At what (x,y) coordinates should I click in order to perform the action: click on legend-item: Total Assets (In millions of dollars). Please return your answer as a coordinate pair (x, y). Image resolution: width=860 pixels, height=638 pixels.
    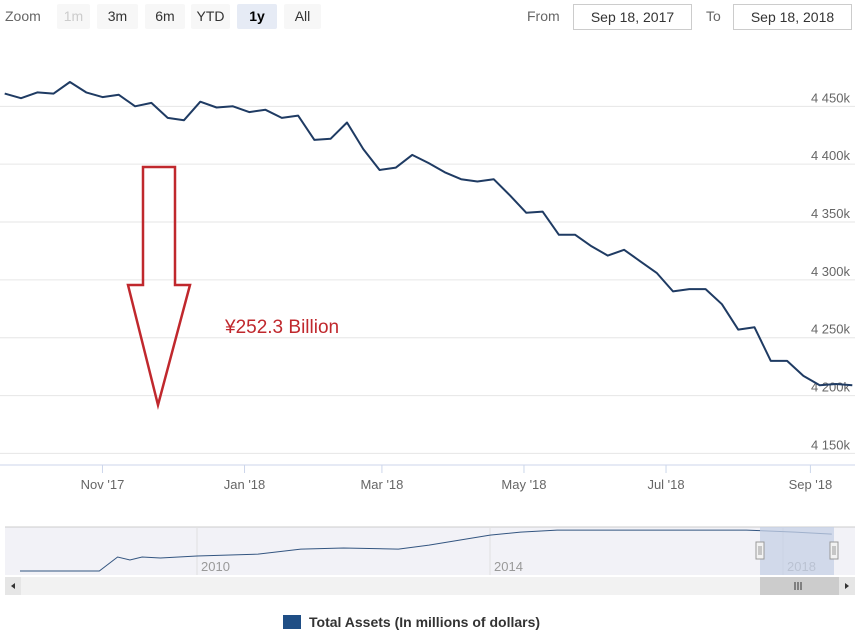
    Looking at the image, I should click on (411, 622).